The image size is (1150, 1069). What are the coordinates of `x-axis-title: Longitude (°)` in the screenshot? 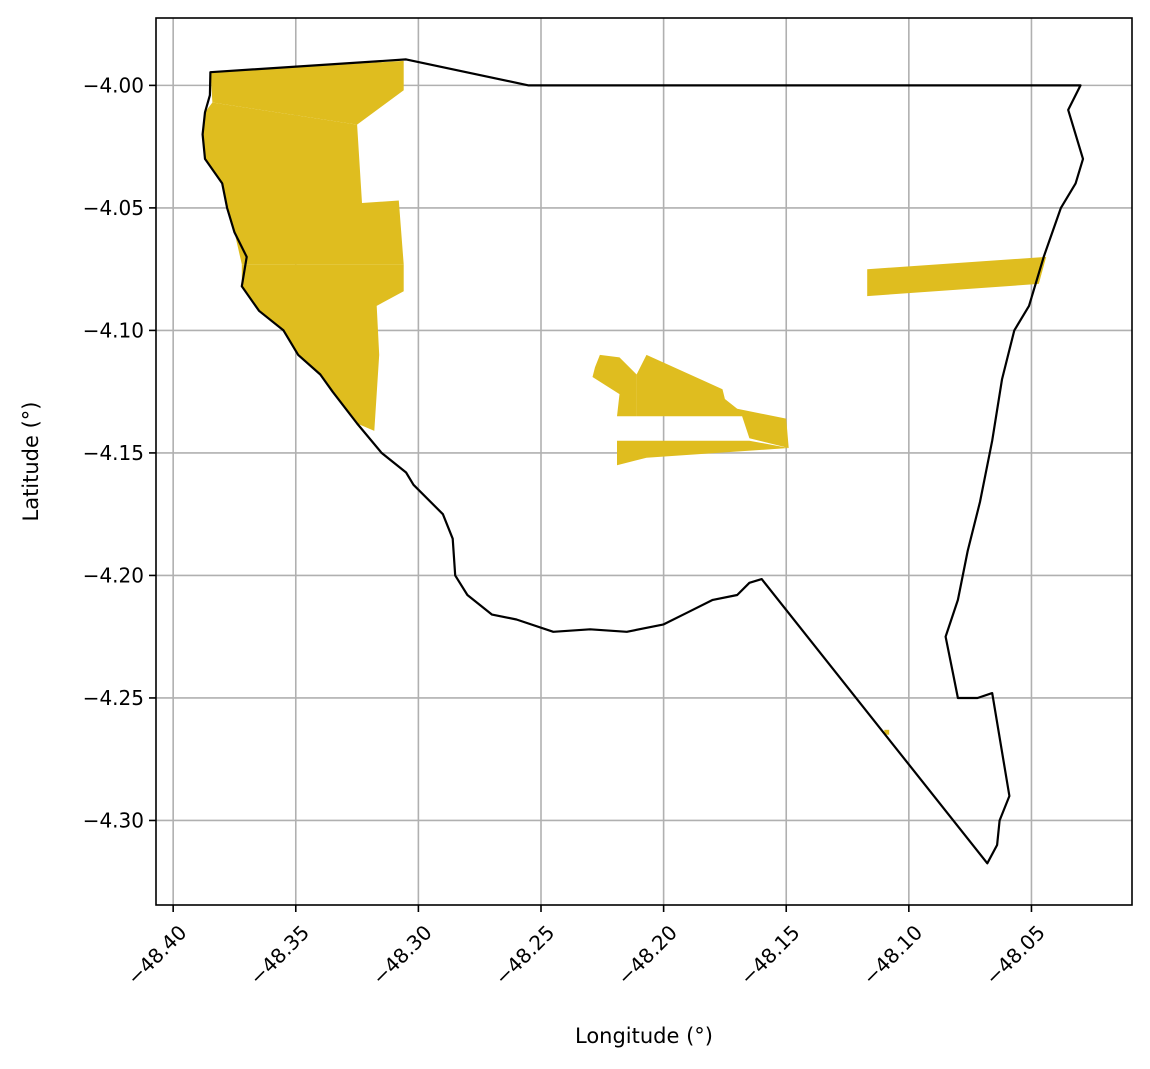 It's located at (644, 1036).